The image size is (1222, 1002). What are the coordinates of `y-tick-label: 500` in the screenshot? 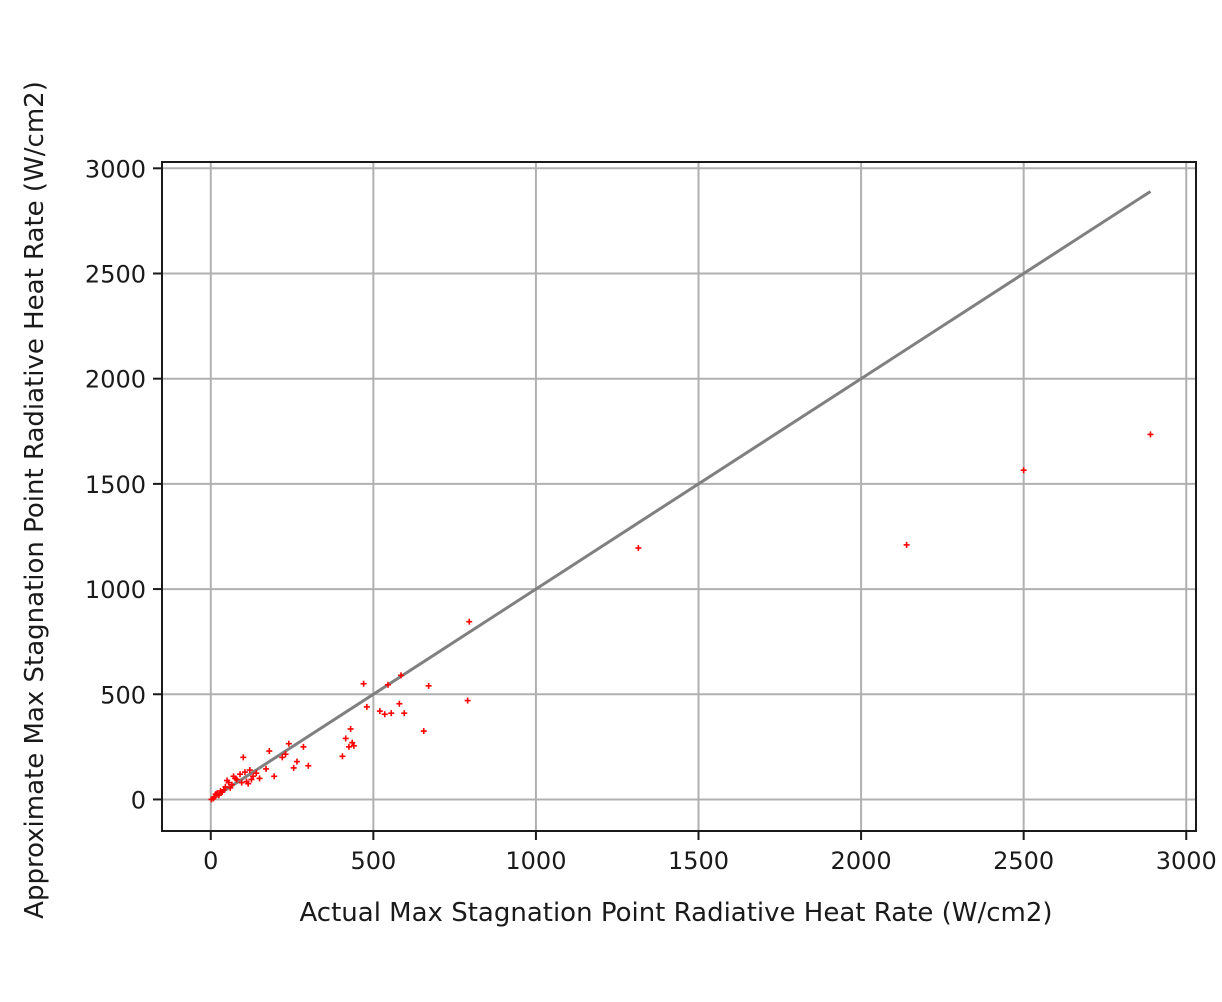 It's located at (123, 695).